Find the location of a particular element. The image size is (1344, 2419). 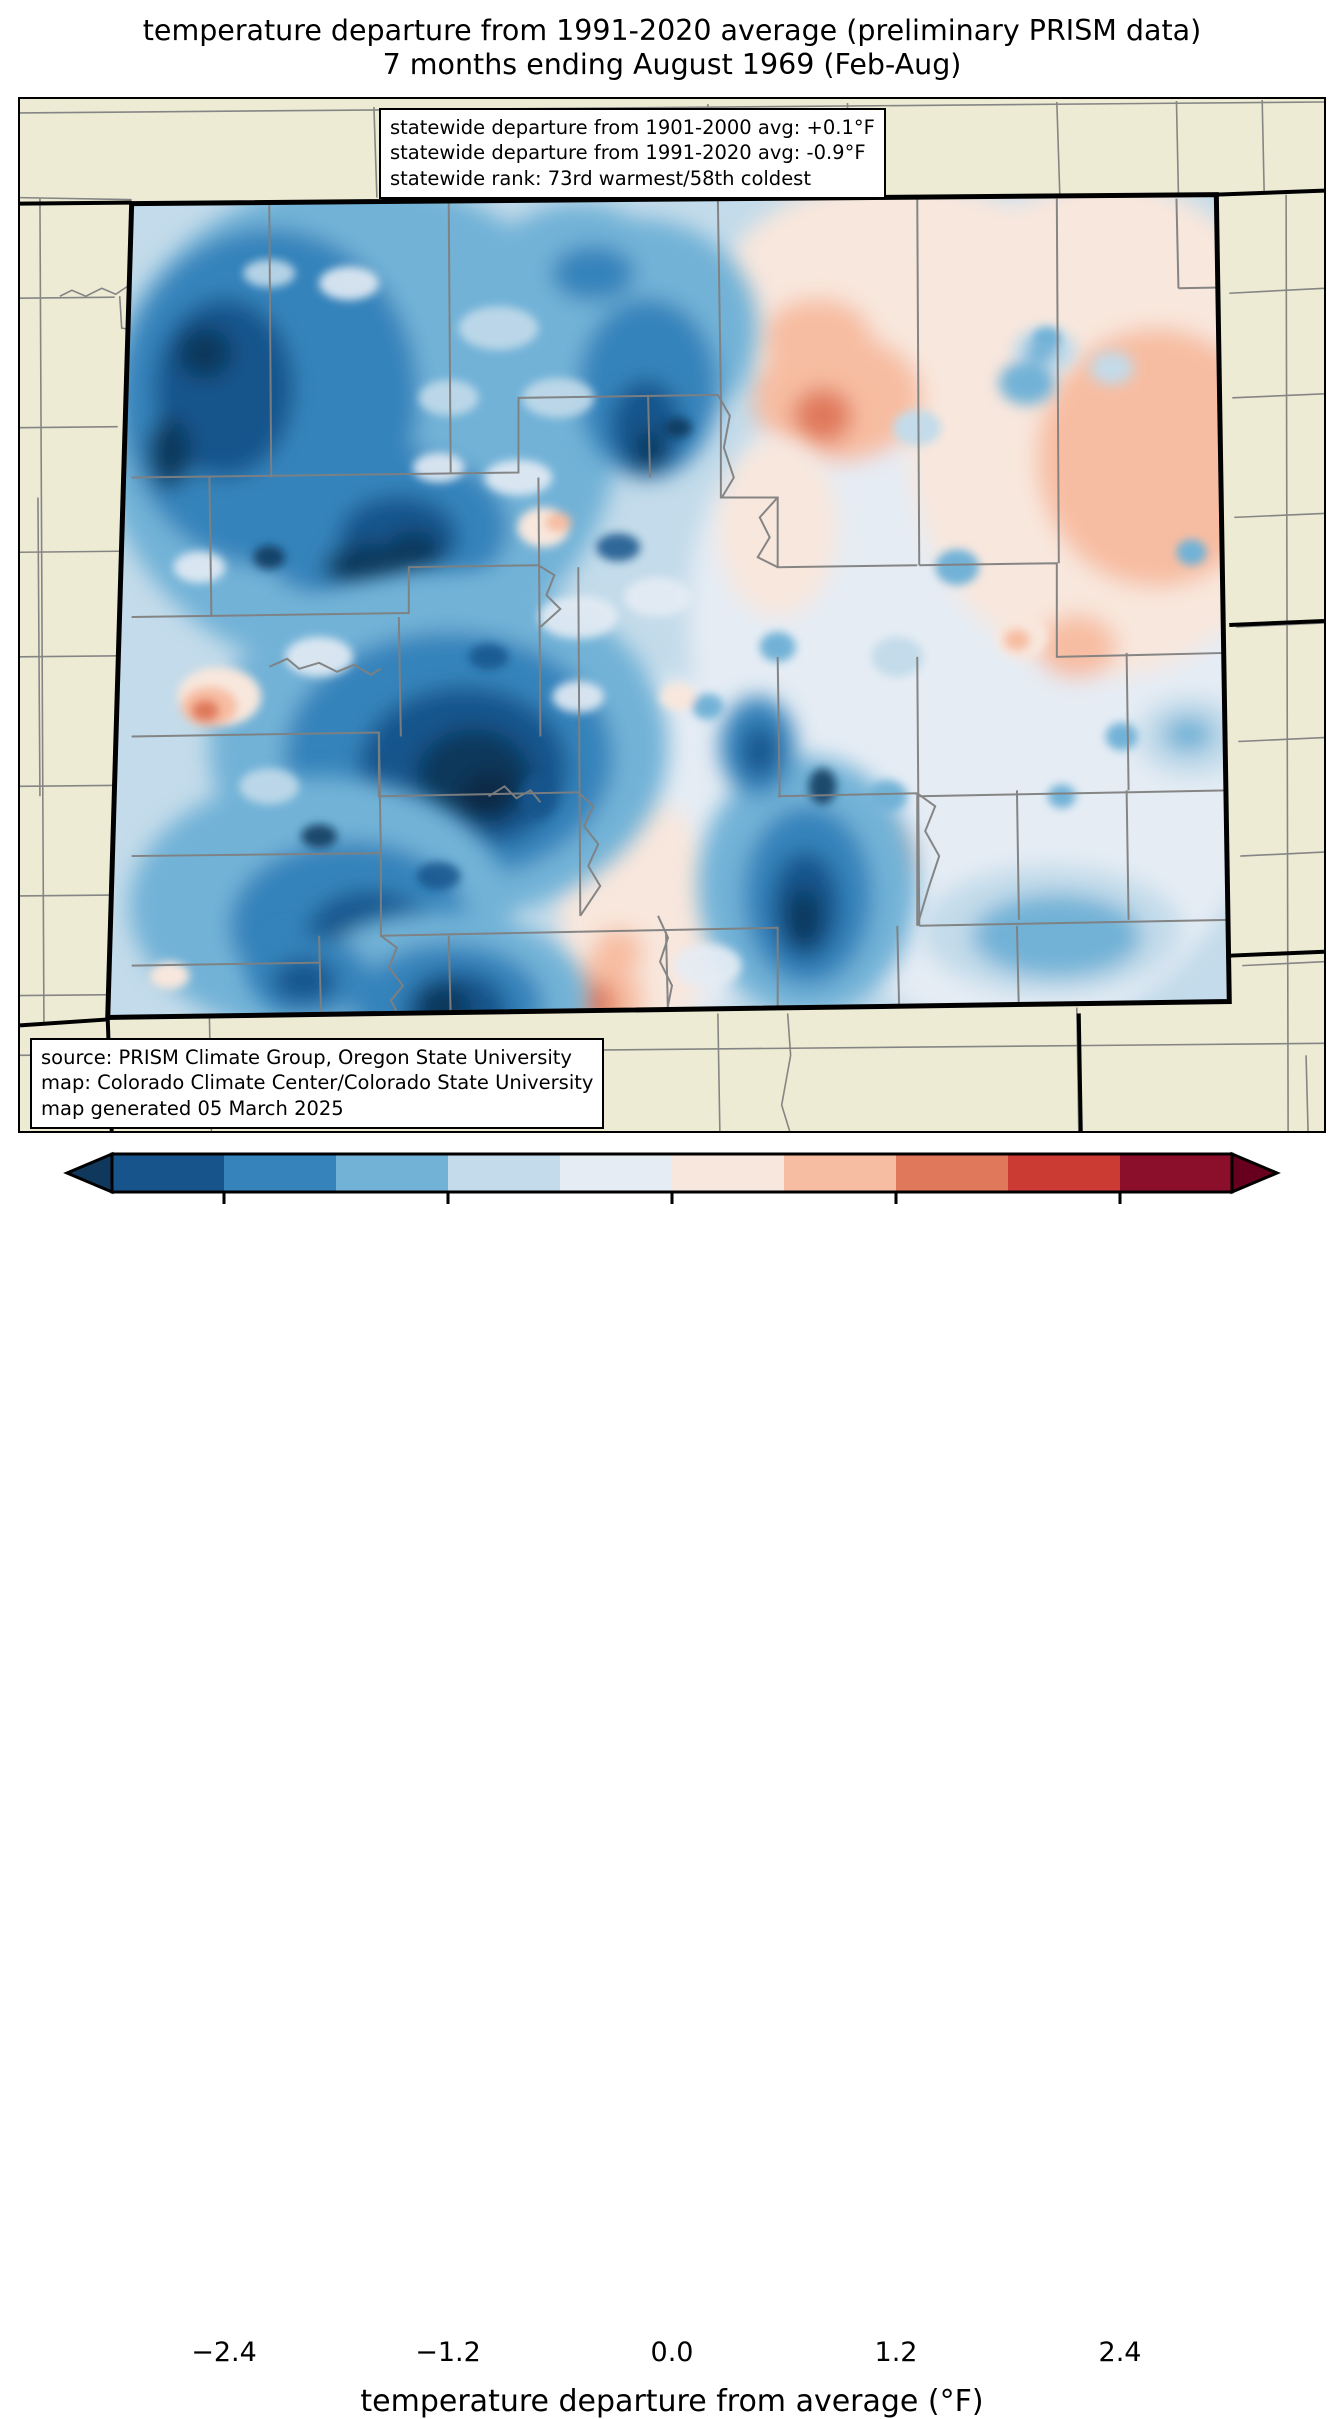

colorbar-tick-label: 0.0 is located at coordinates (672, 2352).